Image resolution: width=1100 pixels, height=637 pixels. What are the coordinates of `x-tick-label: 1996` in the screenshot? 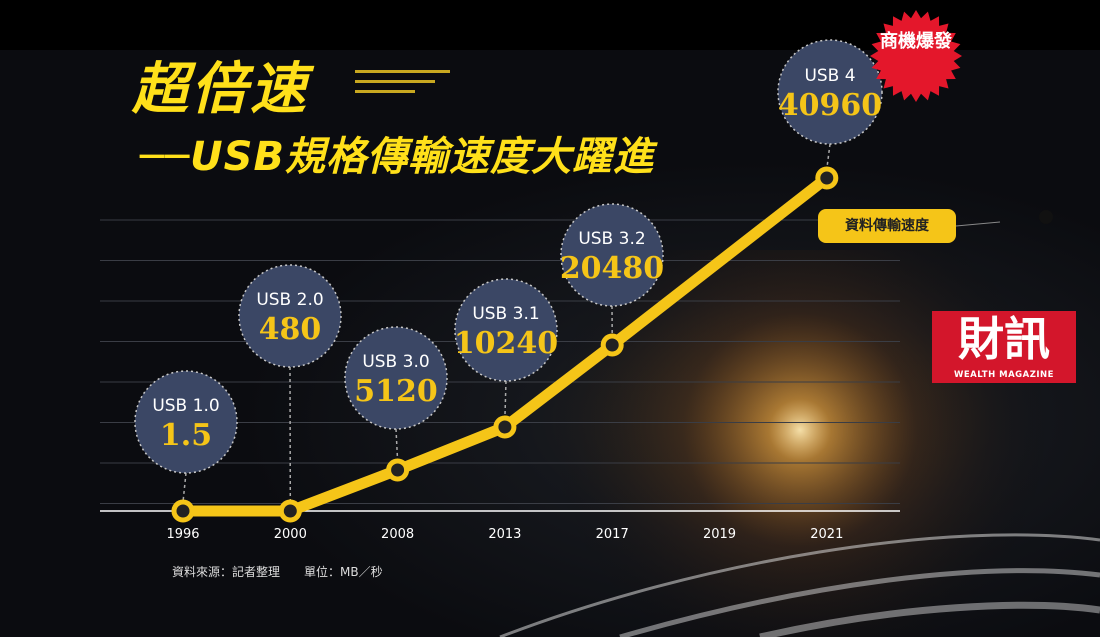 It's located at (183, 534).